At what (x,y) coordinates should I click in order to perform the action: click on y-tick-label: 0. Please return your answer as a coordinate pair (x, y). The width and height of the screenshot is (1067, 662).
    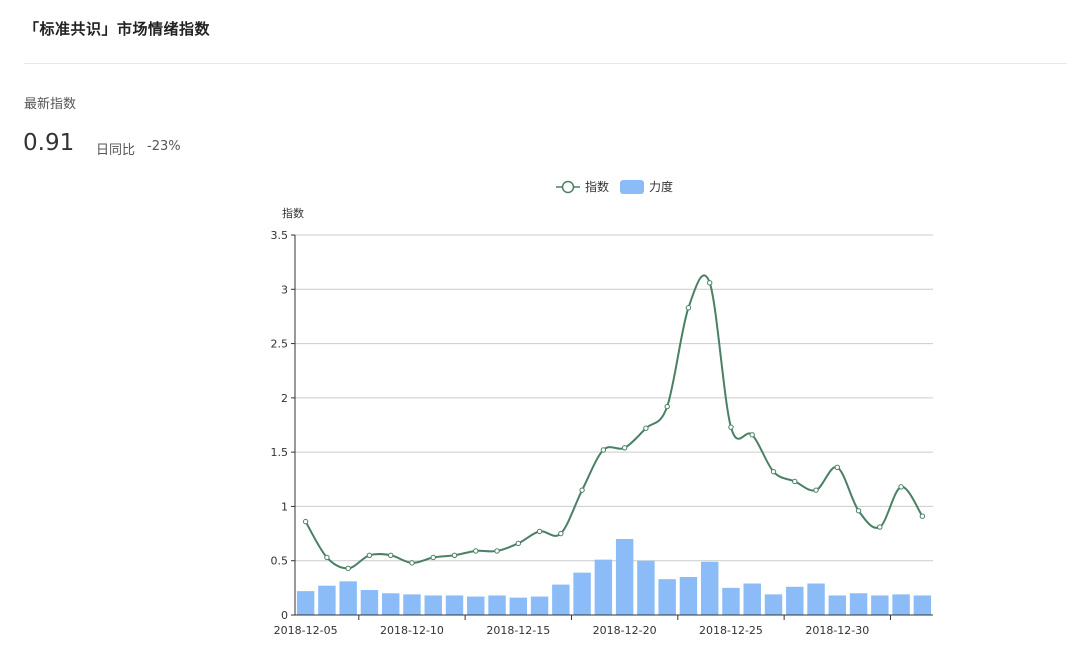
    Looking at the image, I should click on (284, 615).